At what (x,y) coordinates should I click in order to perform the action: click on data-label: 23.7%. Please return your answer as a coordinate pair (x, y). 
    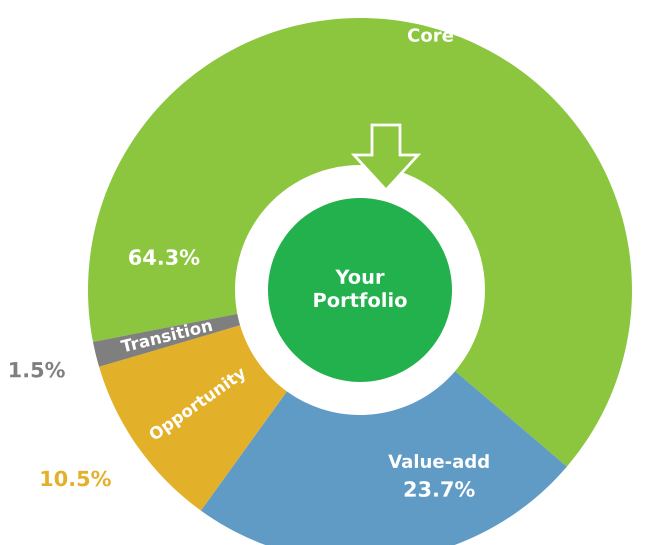
    Looking at the image, I should click on (439, 489).